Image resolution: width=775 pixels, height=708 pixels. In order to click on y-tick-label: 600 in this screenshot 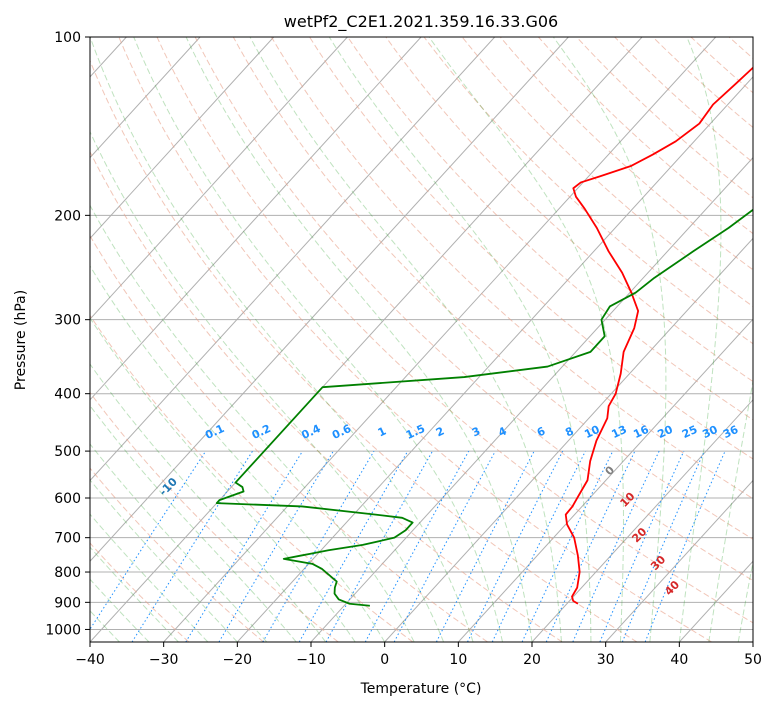, I will do `click(67, 499)`.